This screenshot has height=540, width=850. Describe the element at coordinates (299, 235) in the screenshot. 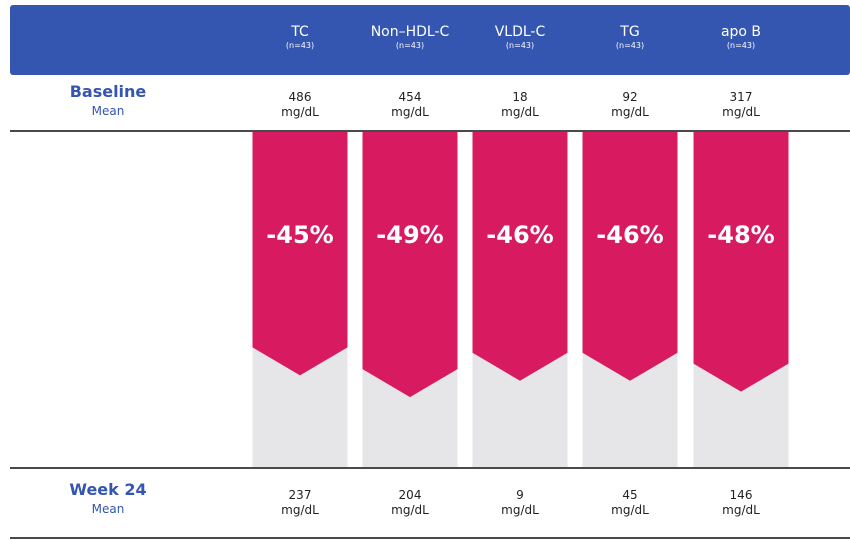

I see `value-label: -45%` at that location.